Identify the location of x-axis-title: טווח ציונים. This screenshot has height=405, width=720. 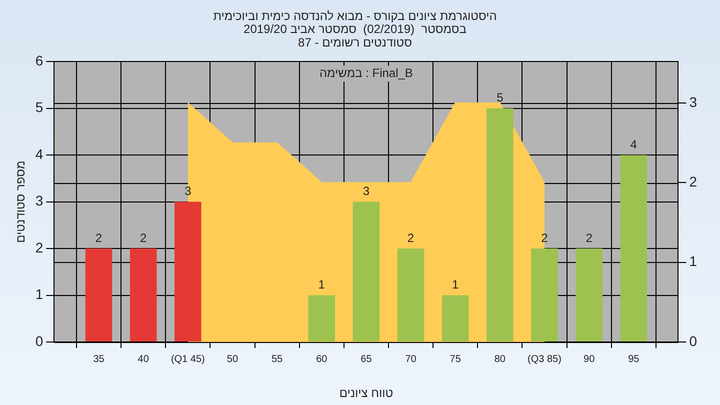
(366, 393).